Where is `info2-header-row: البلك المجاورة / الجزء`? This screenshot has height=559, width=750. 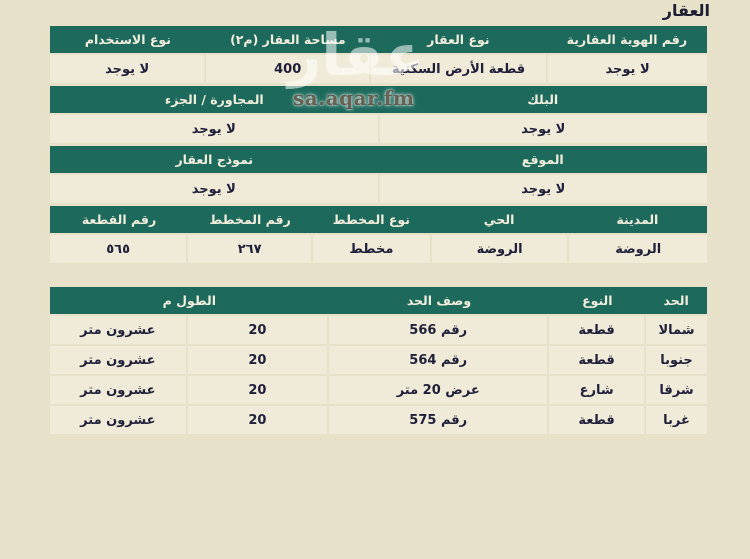 info2-header-row: البلك المجاورة / الجزء is located at coordinates (378, 99).